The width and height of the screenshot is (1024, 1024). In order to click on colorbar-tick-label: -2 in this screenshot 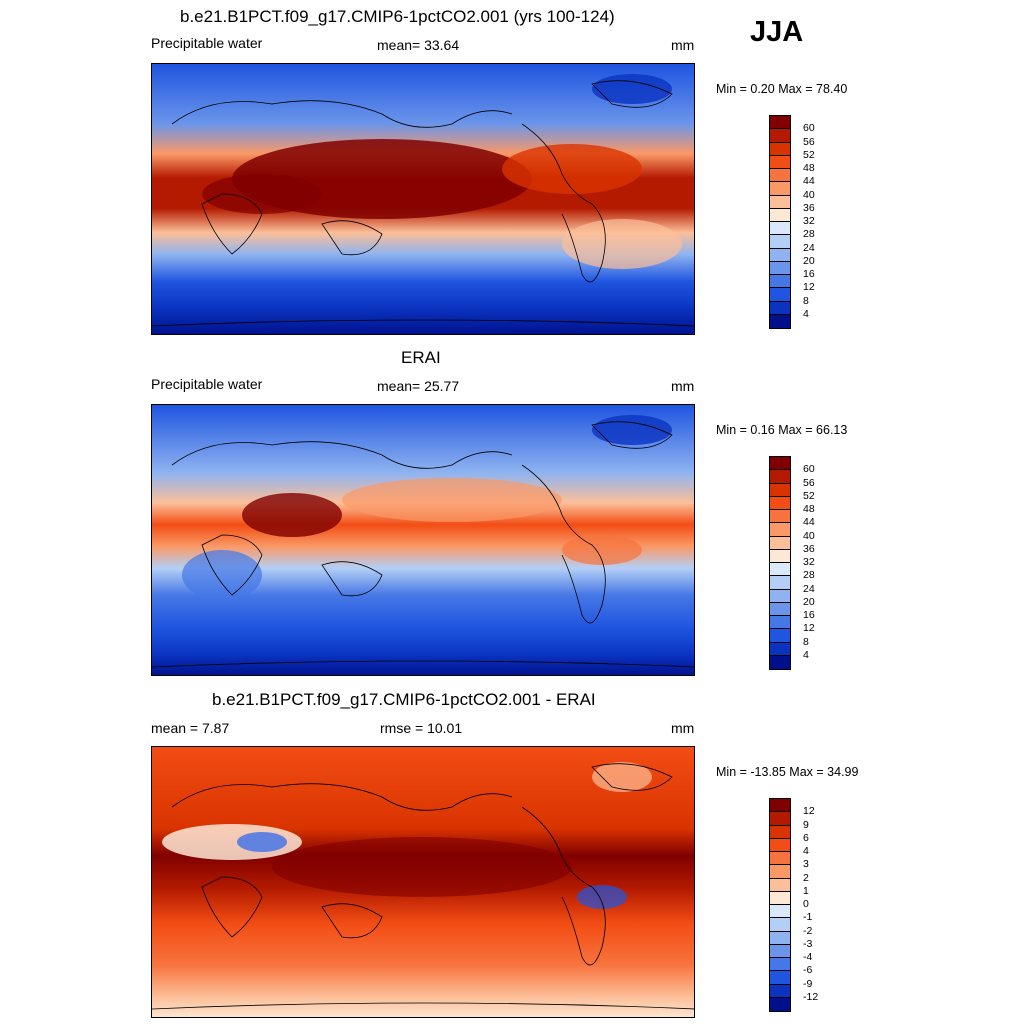, I will do `click(808, 930)`.